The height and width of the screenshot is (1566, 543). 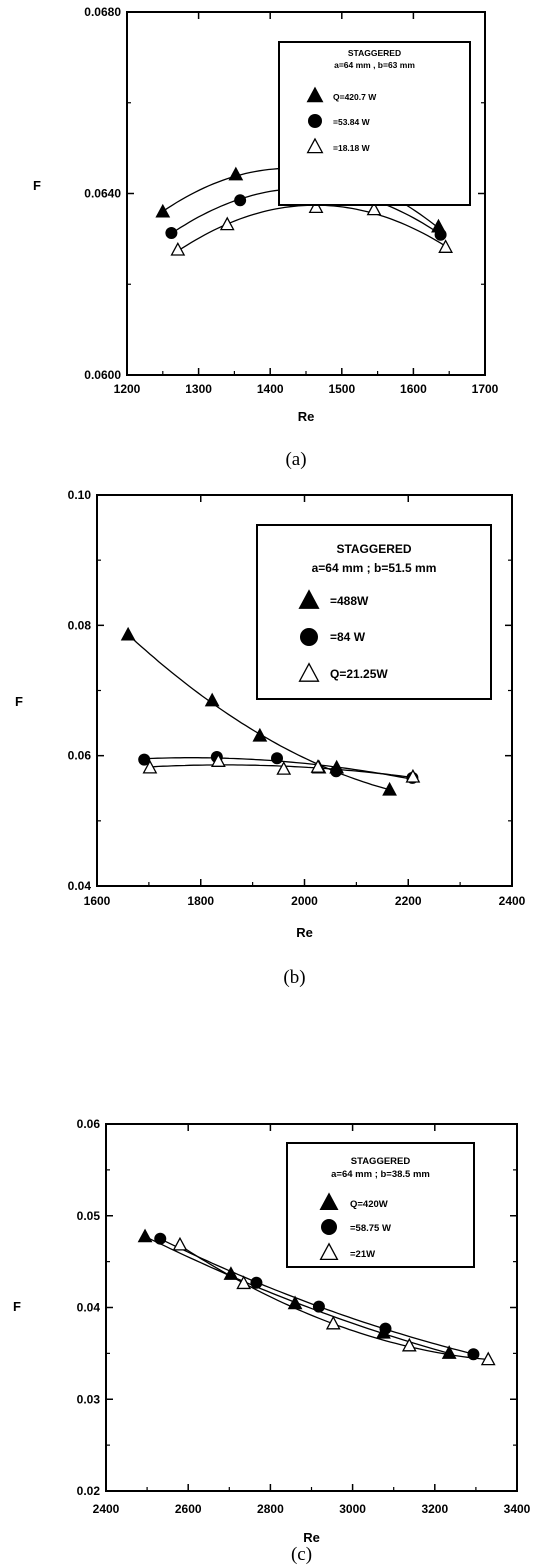 I want to click on x-tick-label: 3000, so click(x=352, y=1509).